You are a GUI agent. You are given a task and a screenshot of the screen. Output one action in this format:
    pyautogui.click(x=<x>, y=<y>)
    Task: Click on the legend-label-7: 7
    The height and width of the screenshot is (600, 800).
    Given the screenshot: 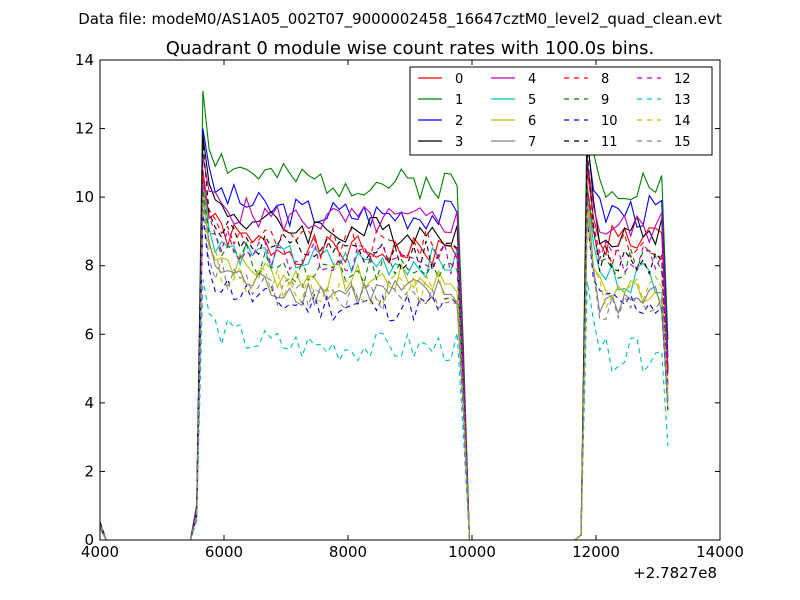 What is the action you would take?
    pyautogui.click(x=532, y=142)
    